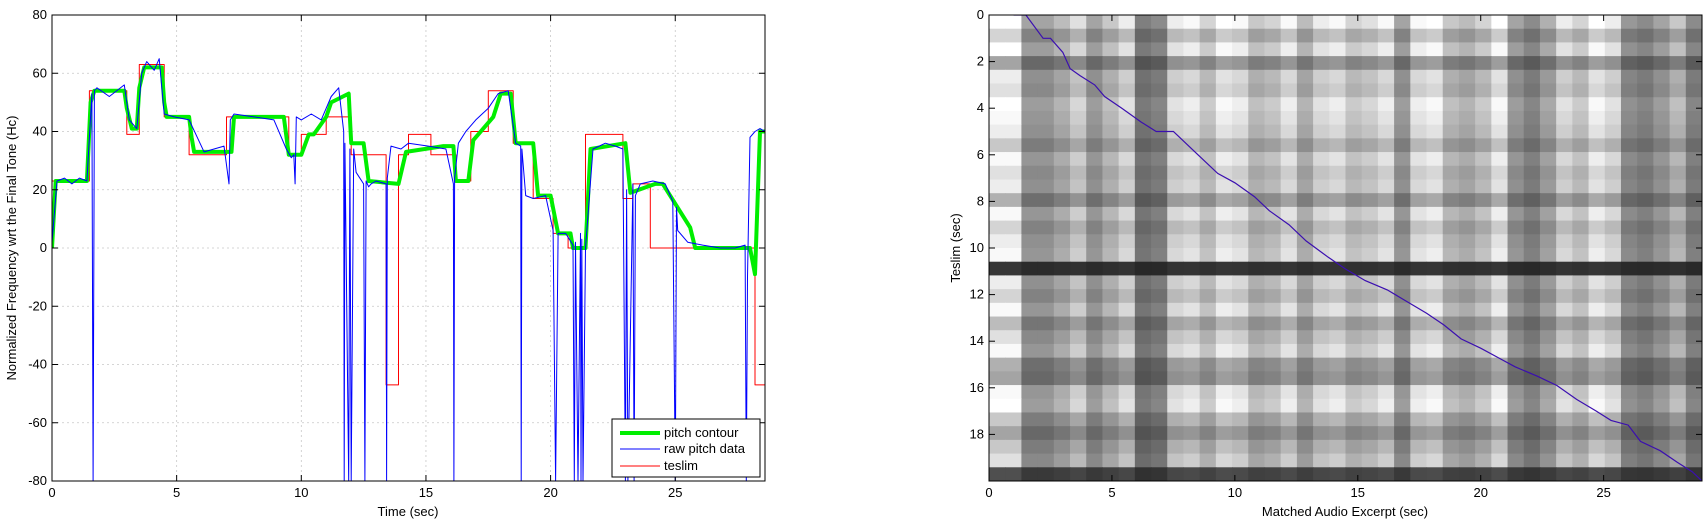  I want to click on y-tick-label: 8, so click(980, 200).